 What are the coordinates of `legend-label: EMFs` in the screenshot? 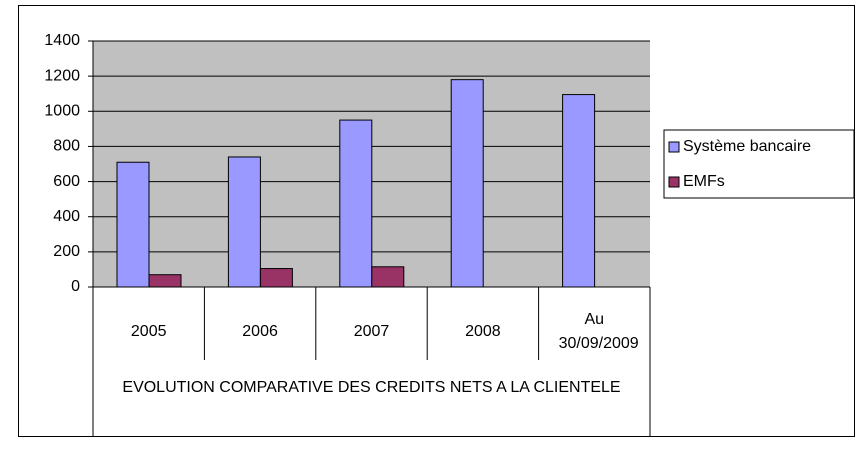 It's located at (704, 181).